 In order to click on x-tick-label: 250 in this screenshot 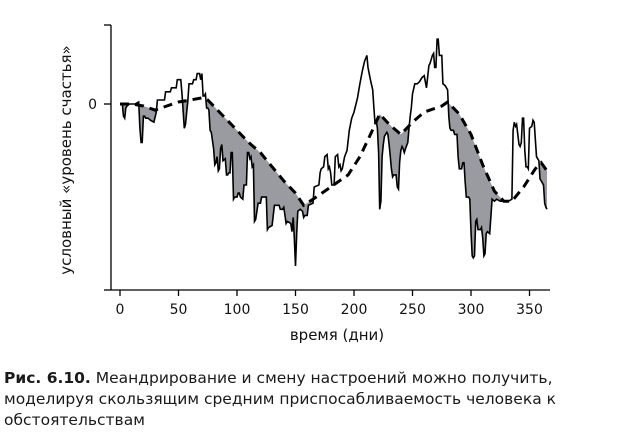, I will do `click(412, 310)`.